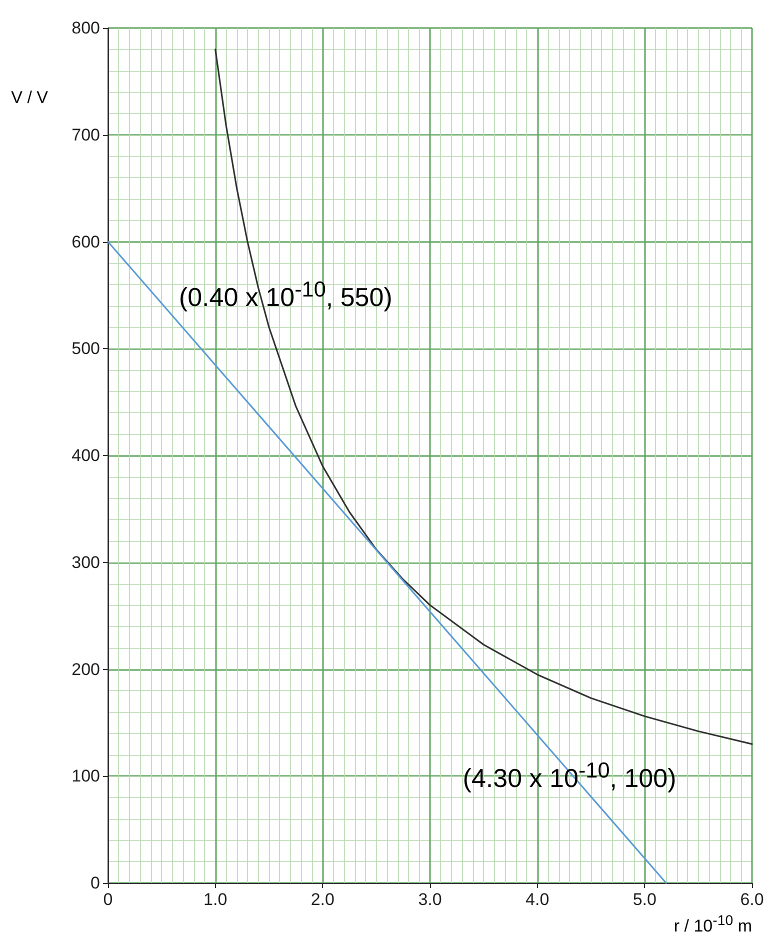  Describe the element at coordinates (86, 776) in the screenshot. I see `y-tick-label: 100` at that location.